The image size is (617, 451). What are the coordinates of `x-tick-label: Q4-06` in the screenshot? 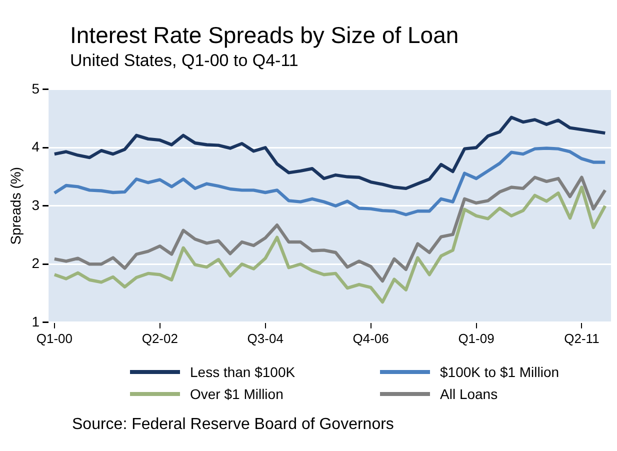 It's located at (370, 338).